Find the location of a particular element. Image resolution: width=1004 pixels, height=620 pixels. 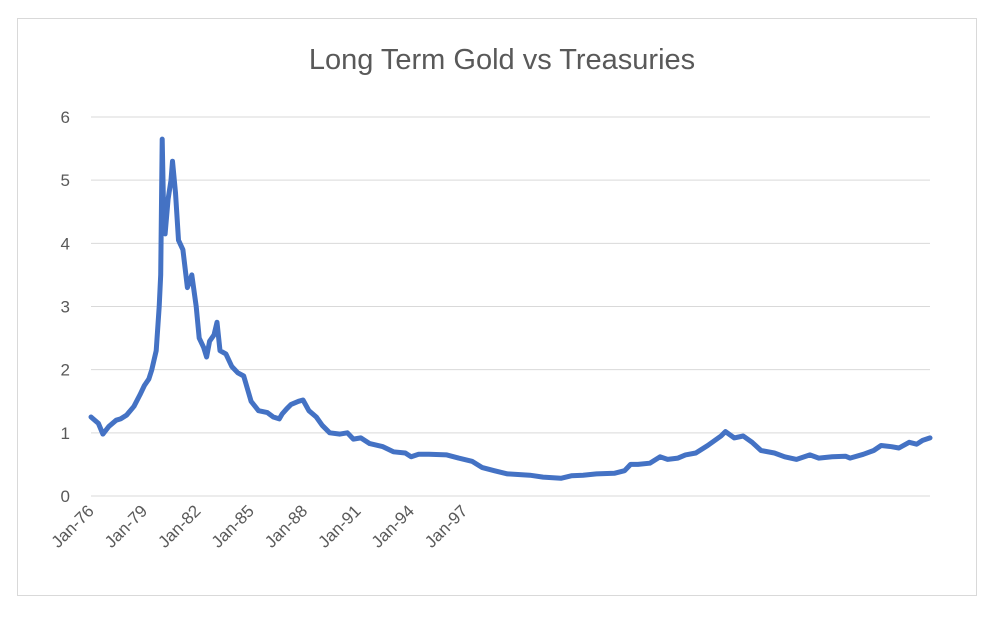

x-tick-label: Jan-94 is located at coordinates (393, 526).